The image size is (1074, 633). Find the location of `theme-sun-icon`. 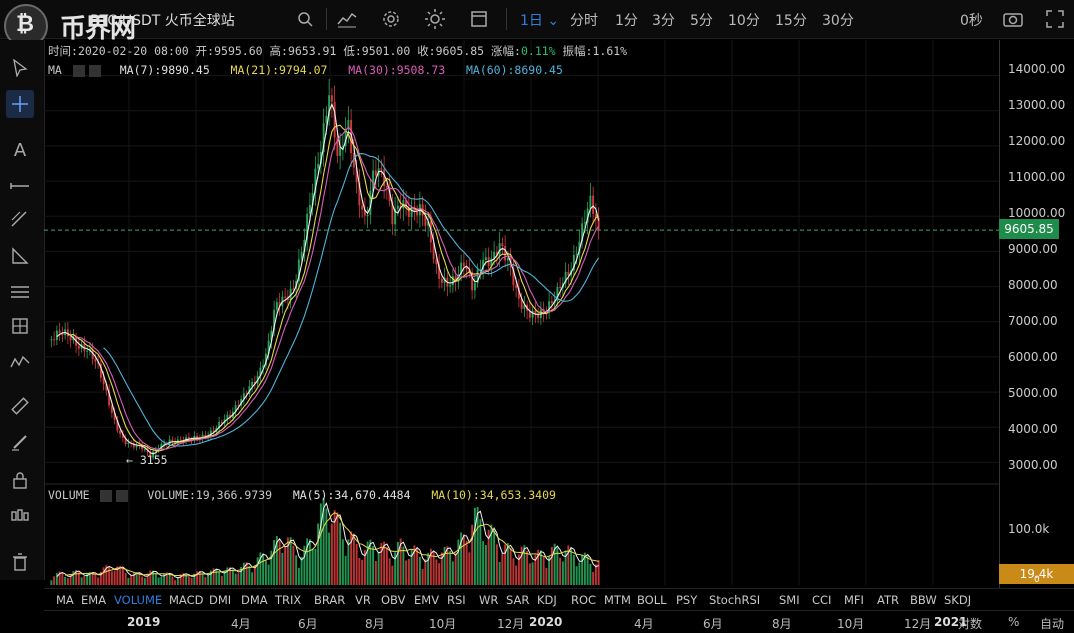

theme-sun-icon is located at coordinates (435, 19).